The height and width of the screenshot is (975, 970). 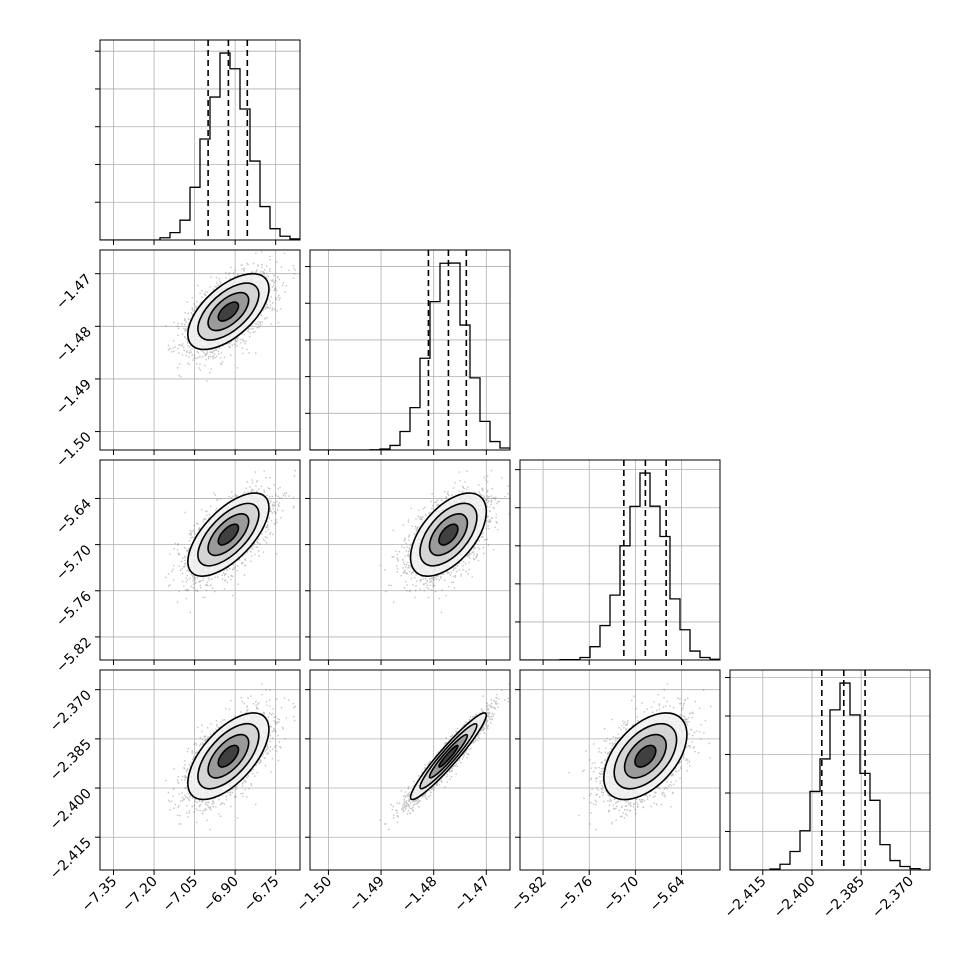 I want to click on panel-3-1: −1.50 −1.49 −1.48 −1.47, so click(x=402, y=792).